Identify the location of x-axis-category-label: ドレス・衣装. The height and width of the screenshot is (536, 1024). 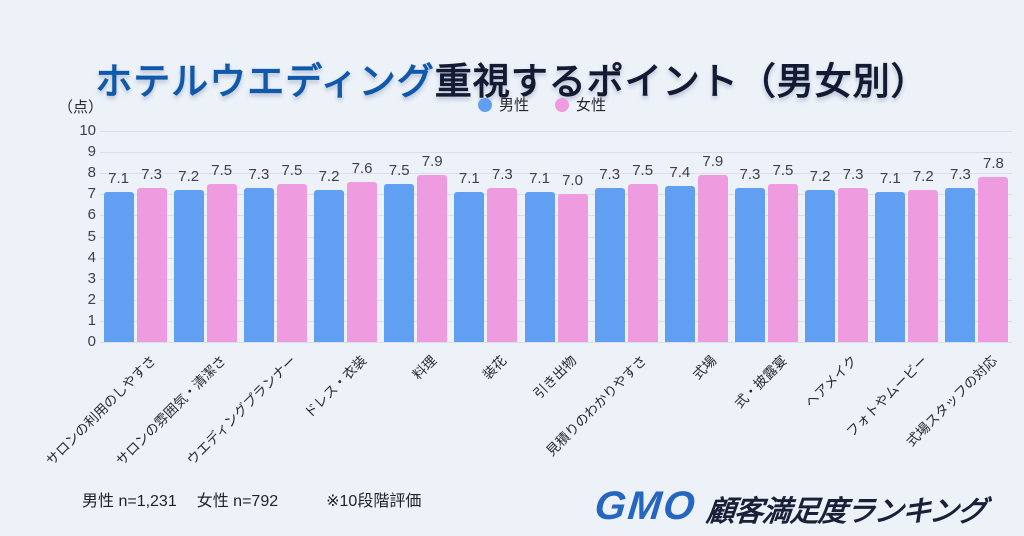
(335, 386).